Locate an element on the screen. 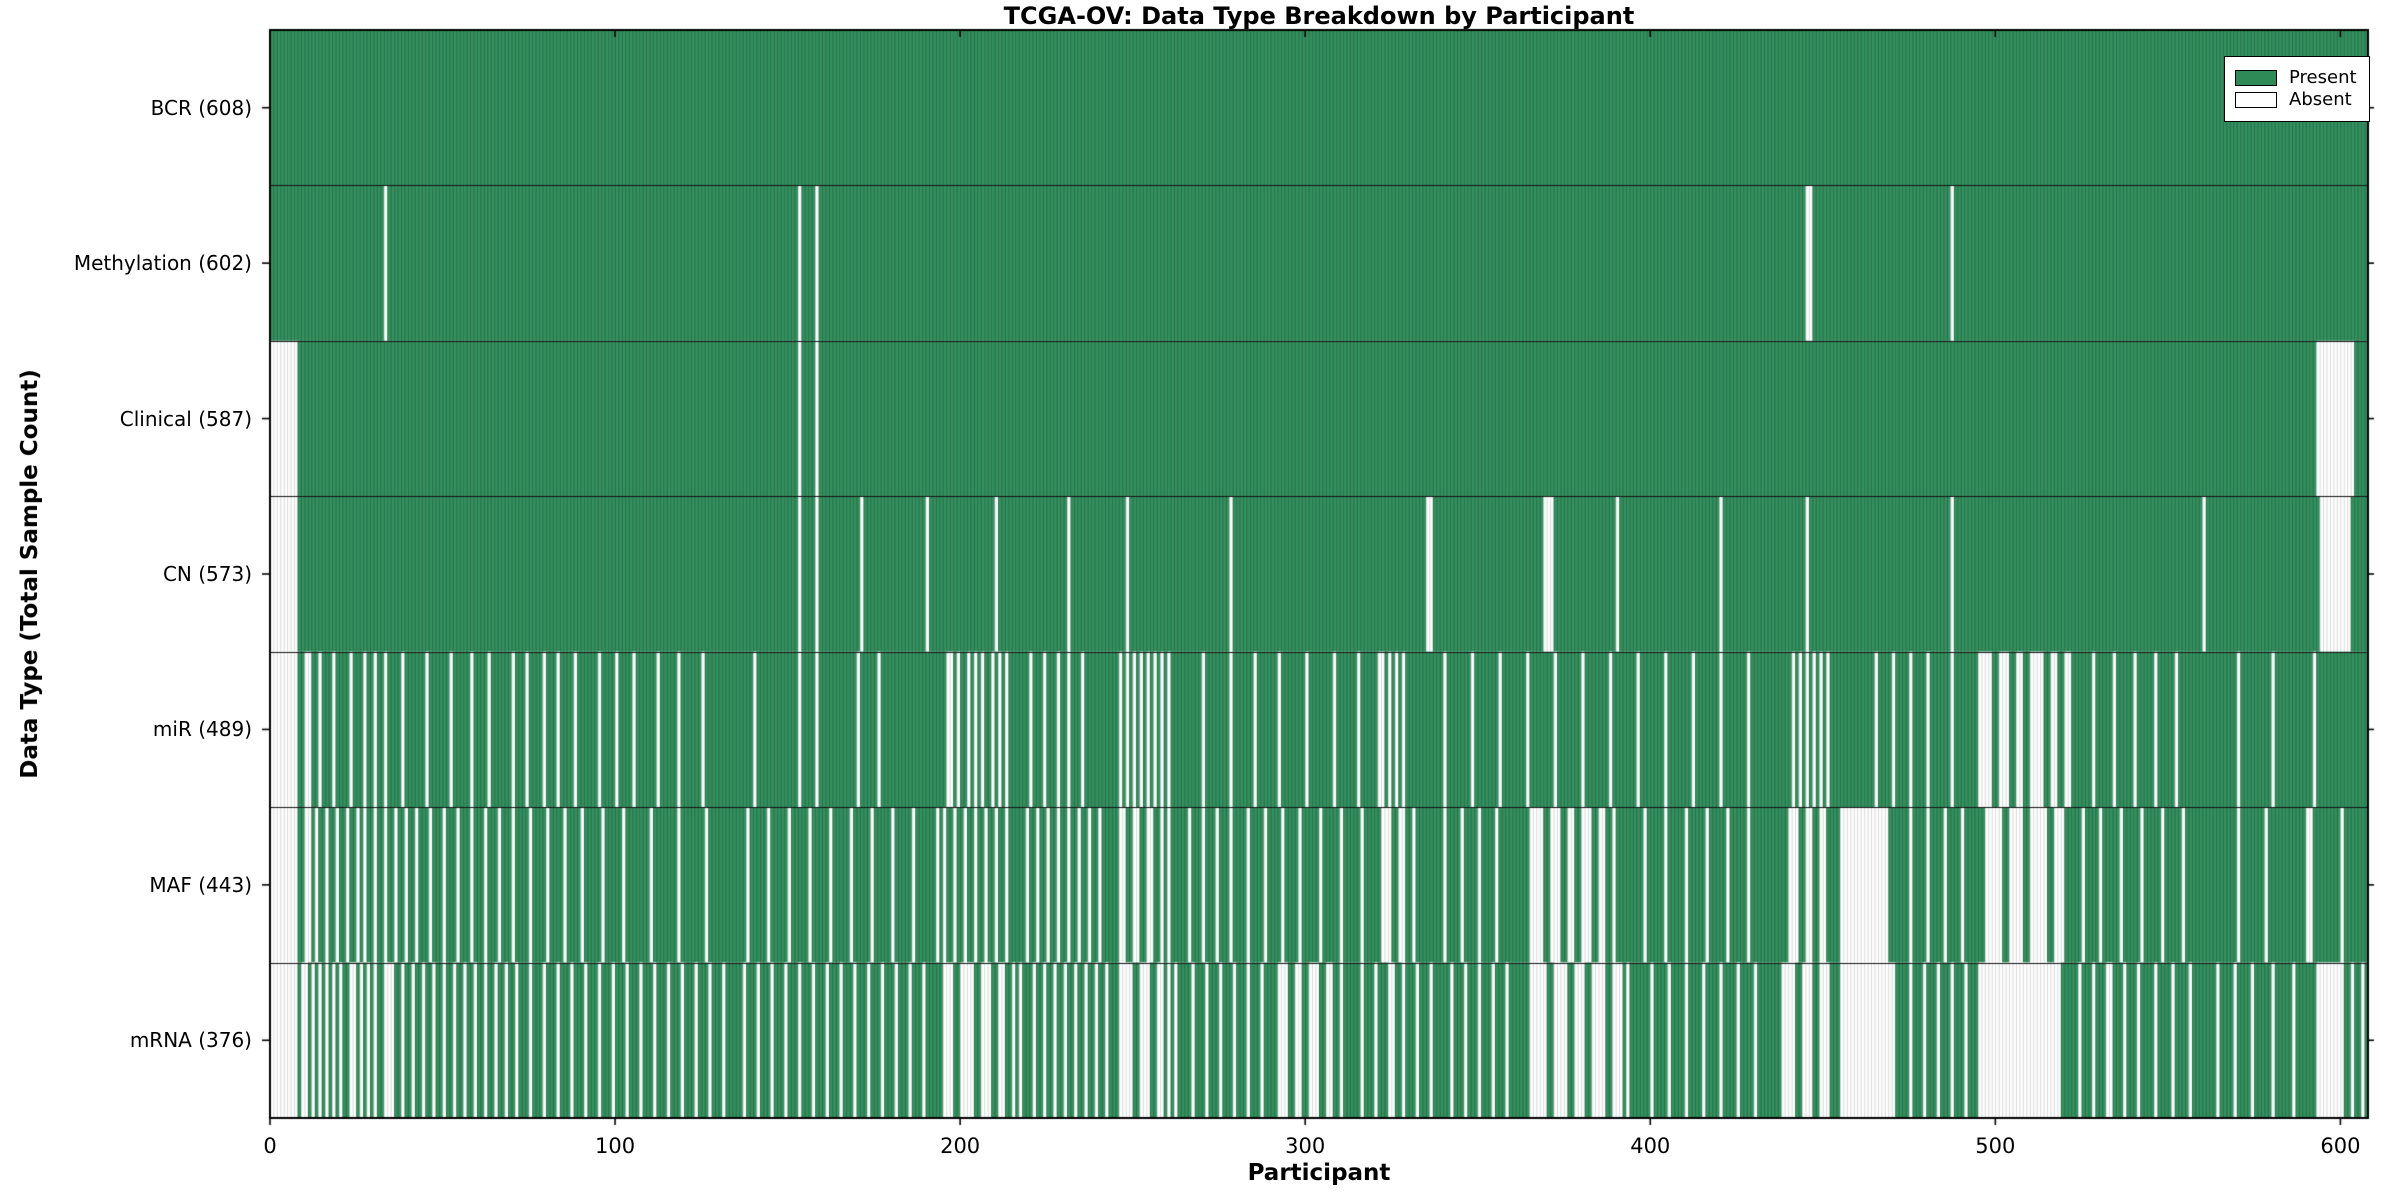  legend-present-swatch is located at coordinates (2256, 78).